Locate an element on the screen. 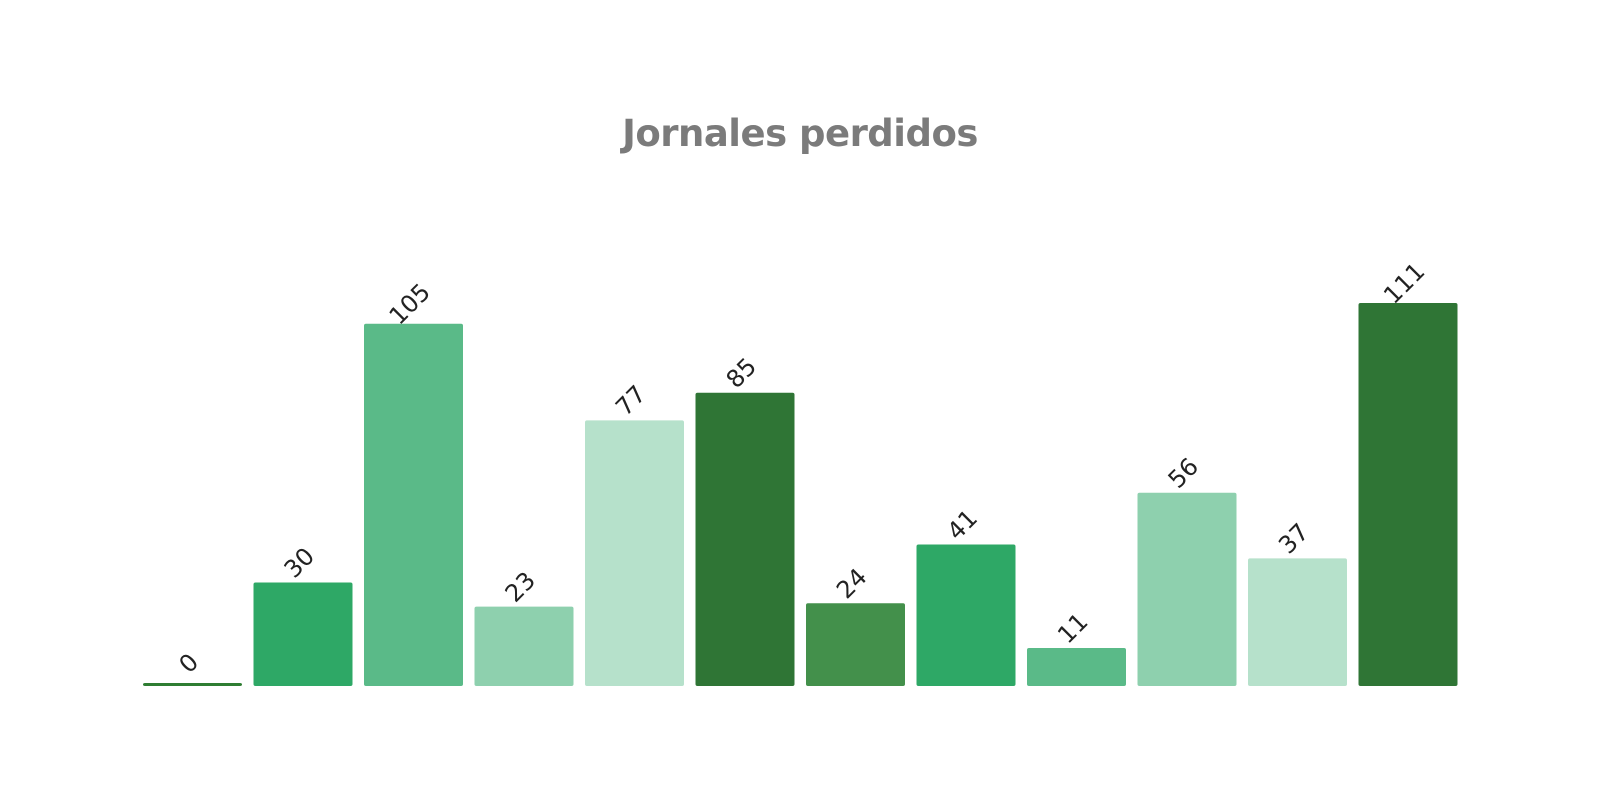 The image size is (1600, 800). data-label-4: 23 is located at coordinates (520, 586).